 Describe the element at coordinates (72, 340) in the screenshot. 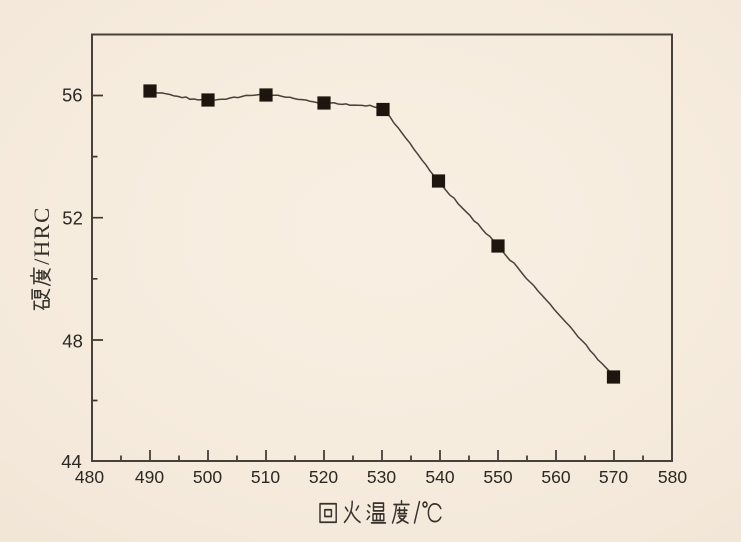

I see `svg-text: 48` at that location.